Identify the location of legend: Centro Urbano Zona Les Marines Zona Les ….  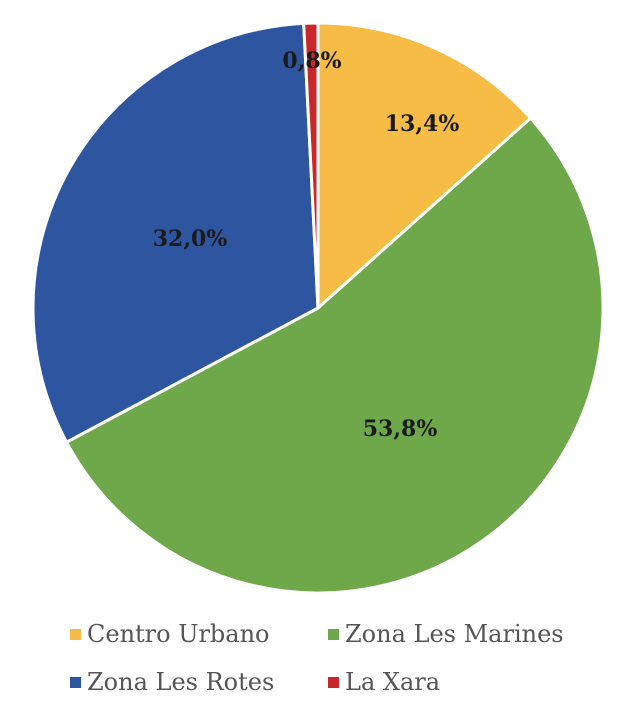
(317, 672).